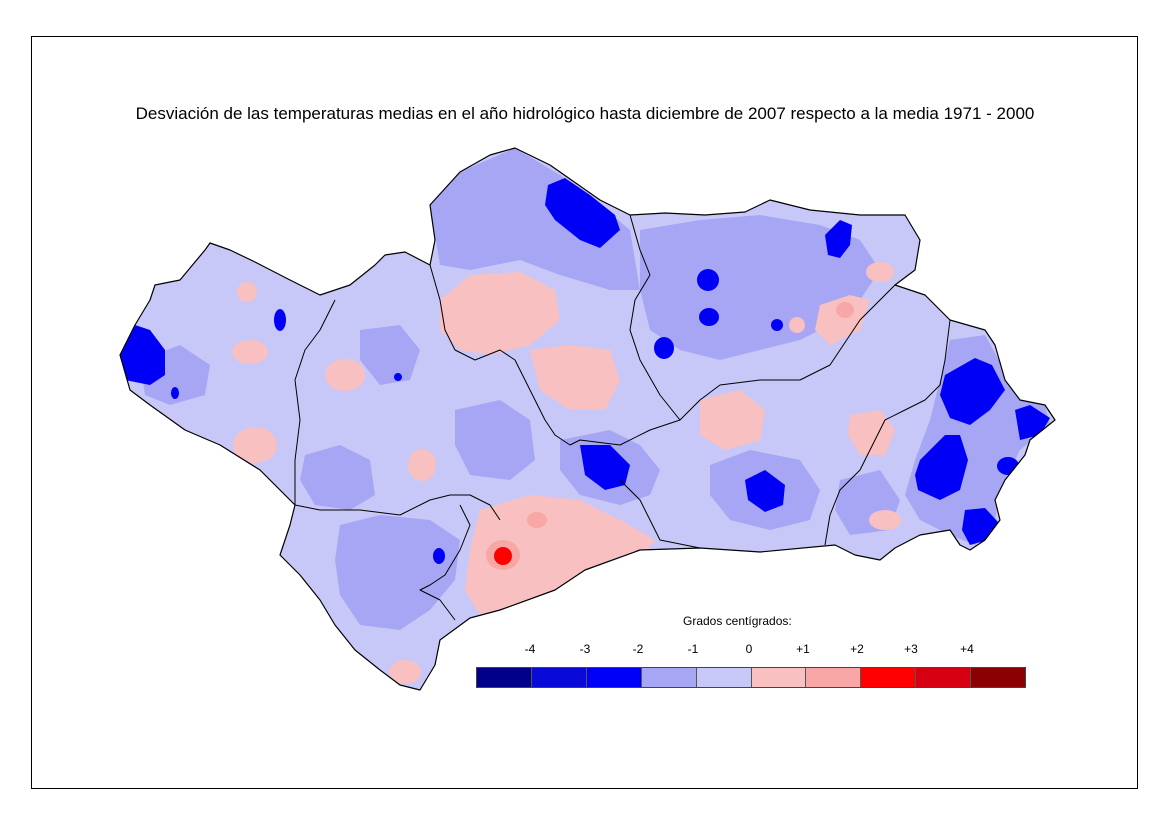 This screenshot has width=1170, height=827. I want to click on zone-minus3-spot-h, so click(175, 393).